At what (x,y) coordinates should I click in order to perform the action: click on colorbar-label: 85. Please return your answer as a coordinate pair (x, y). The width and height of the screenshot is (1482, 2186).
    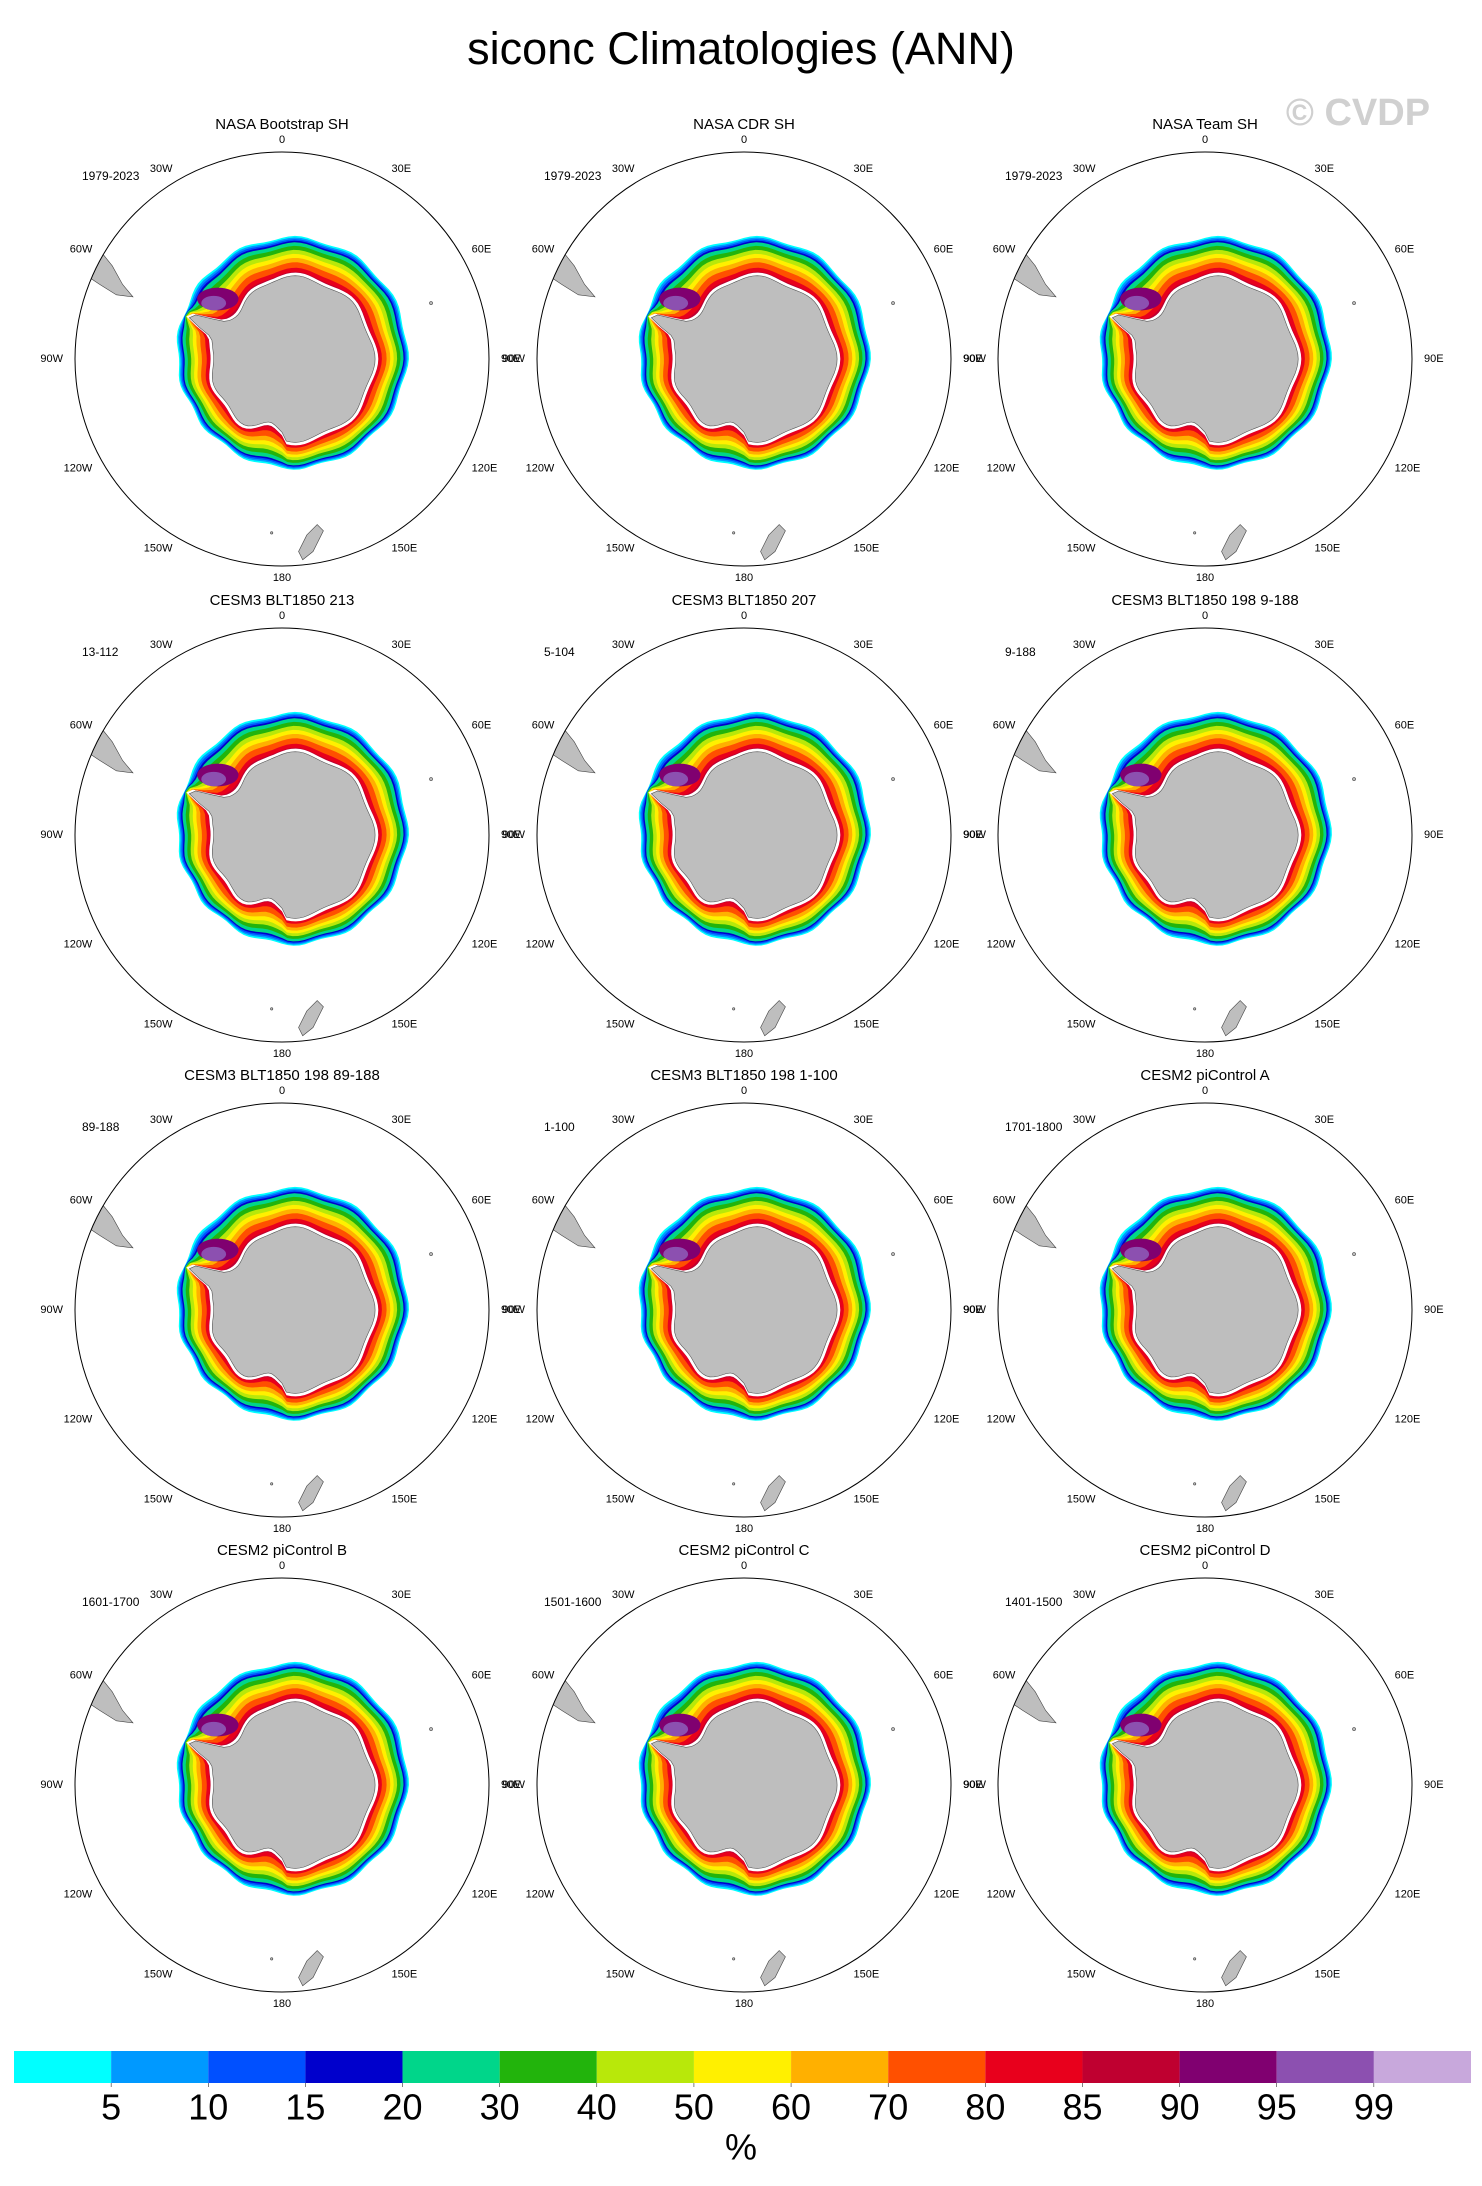
    Looking at the image, I should click on (1082, 2107).